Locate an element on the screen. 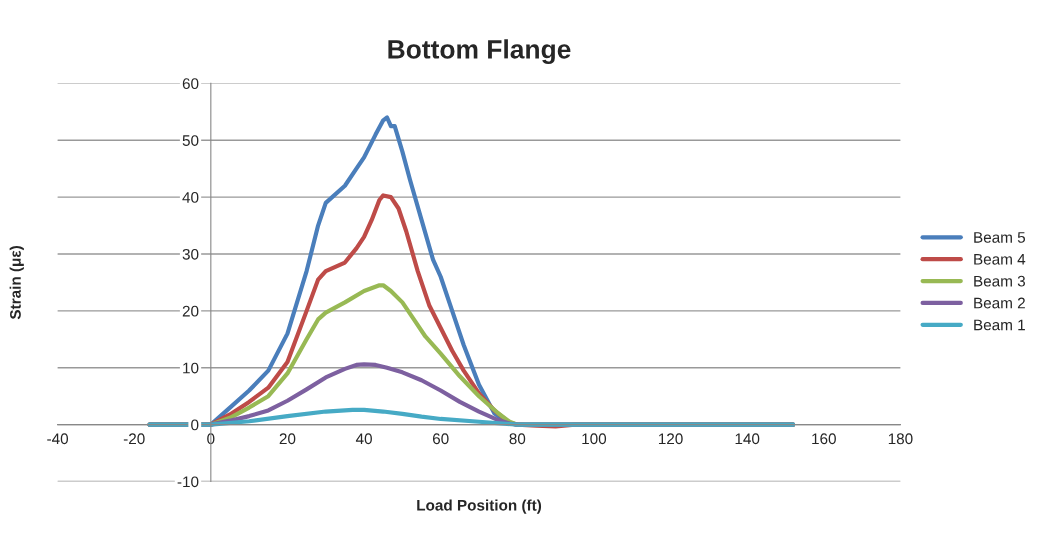 The width and height of the screenshot is (1047, 538). x-tick-label: 120 is located at coordinates (670, 439).